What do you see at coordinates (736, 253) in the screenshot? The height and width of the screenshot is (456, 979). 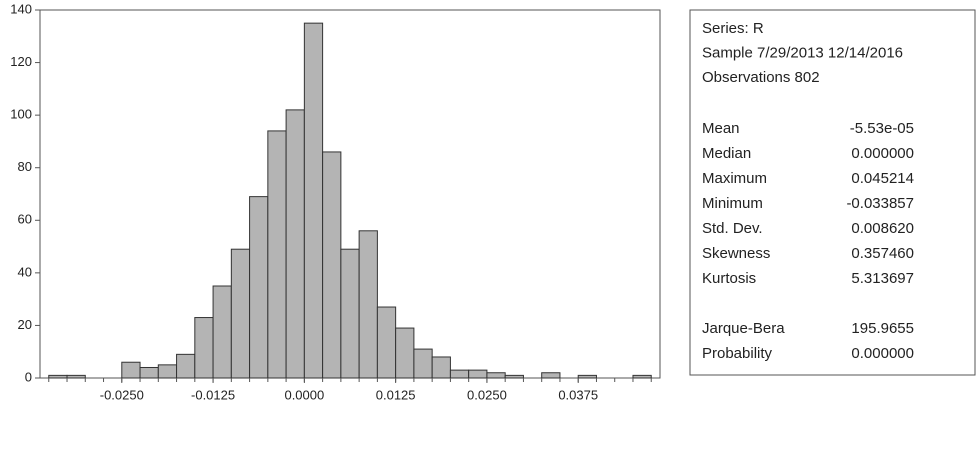 I see `stat-label: Skewness` at bounding box center [736, 253].